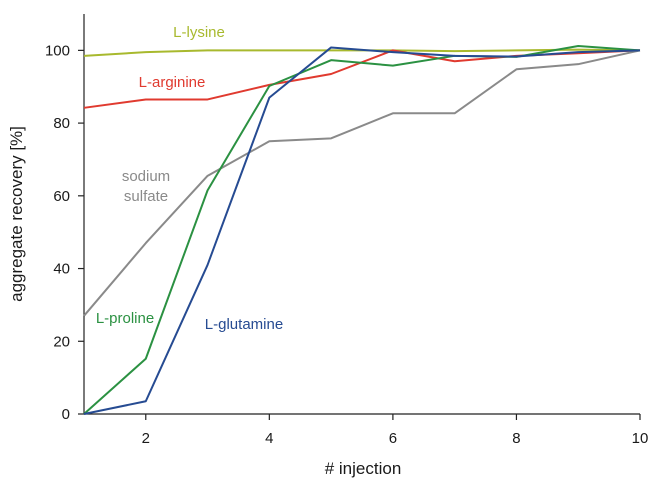 The height and width of the screenshot is (482, 650). Describe the element at coordinates (16, 214) in the screenshot. I see `y-axis-title: aggregate recovery [%]` at that location.